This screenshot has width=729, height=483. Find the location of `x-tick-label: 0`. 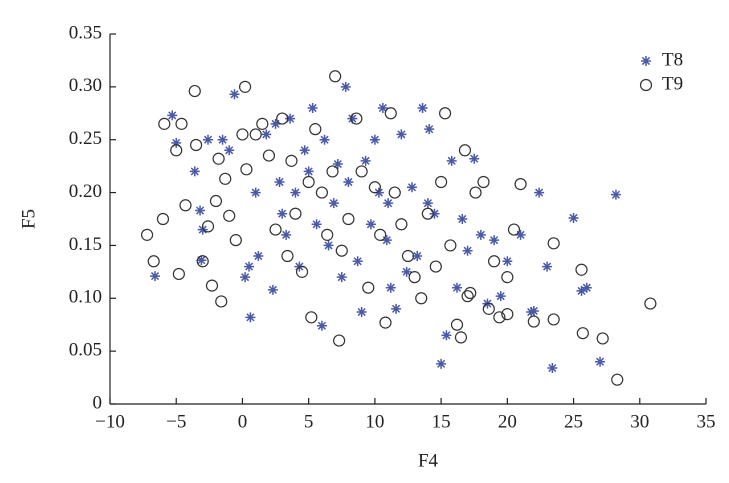

x-tick-label: 0 is located at coordinates (243, 421).